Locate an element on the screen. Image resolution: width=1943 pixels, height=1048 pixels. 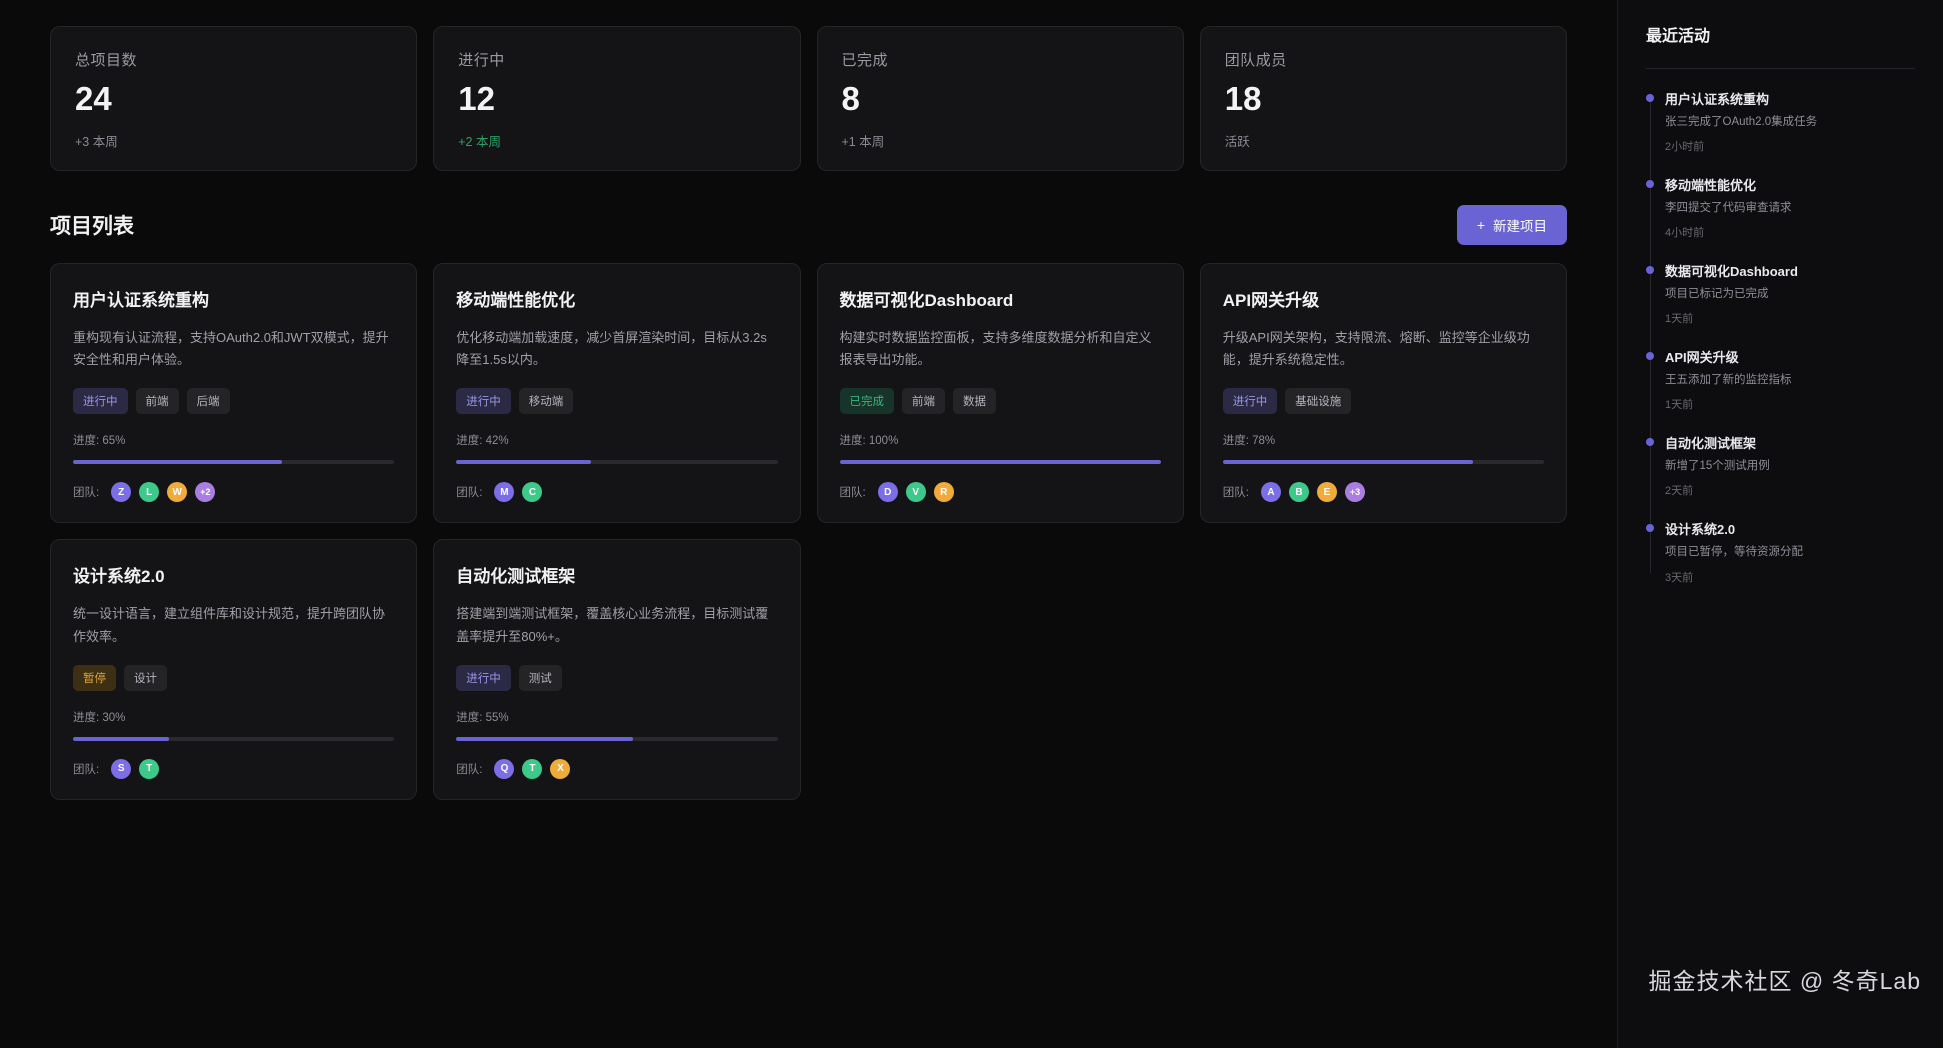
avatar: M is located at coordinates (504, 492).